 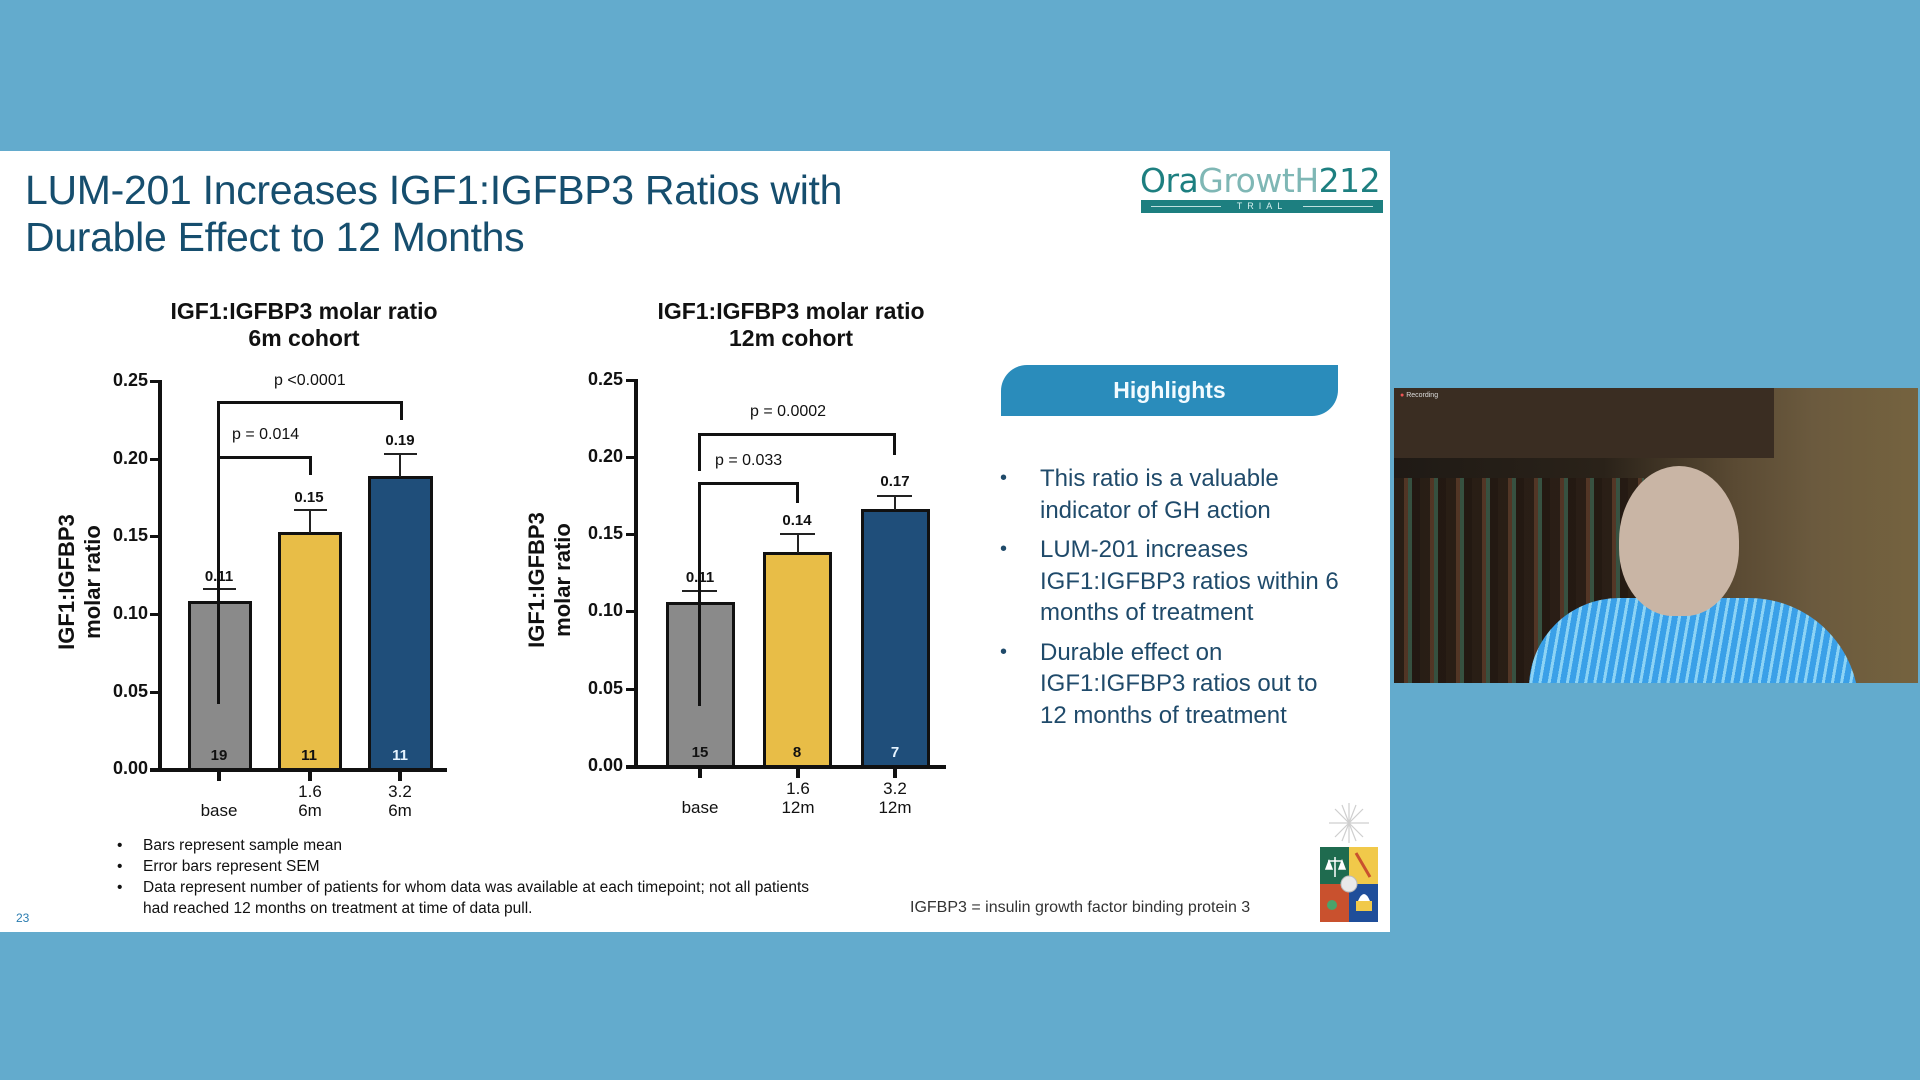 What do you see at coordinates (230, 845) in the screenshot?
I see `note-item: • Bars represent sample mean` at bounding box center [230, 845].